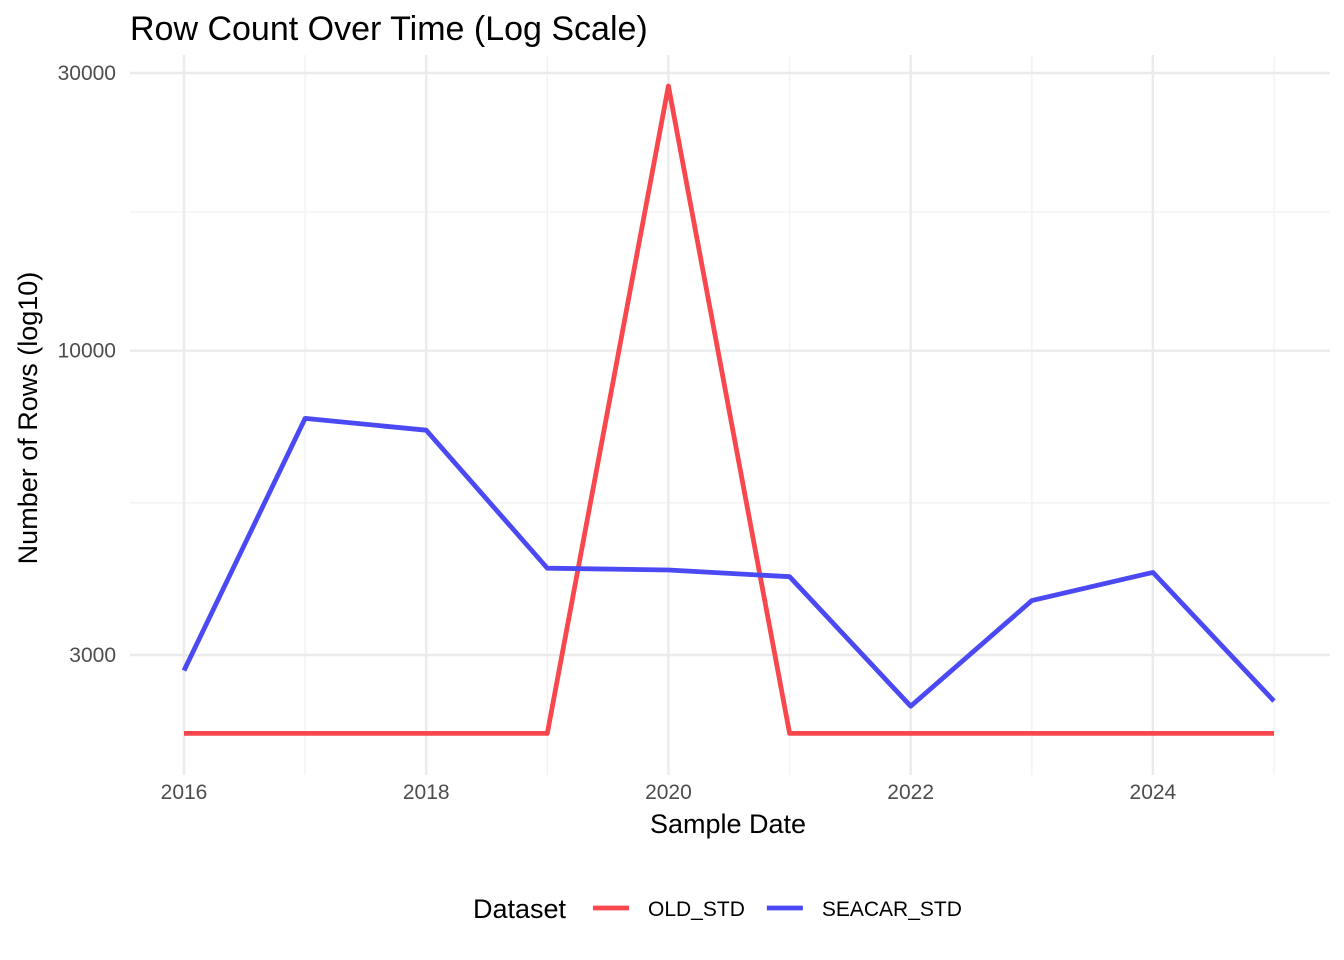  Describe the element at coordinates (87, 73) in the screenshot. I see `y-tick-label: 30000` at that location.